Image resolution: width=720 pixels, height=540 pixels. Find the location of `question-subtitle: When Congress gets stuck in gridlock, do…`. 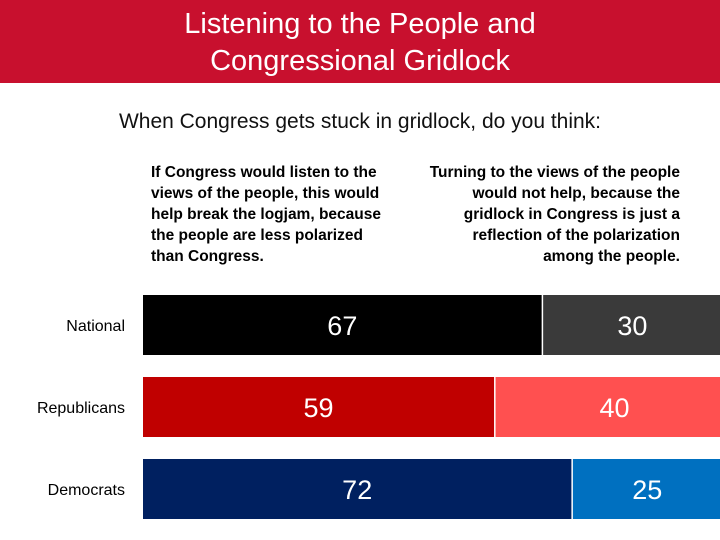

question-subtitle: When Congress gets stuck in gridlock, do… is located at coordinates (360, 121).